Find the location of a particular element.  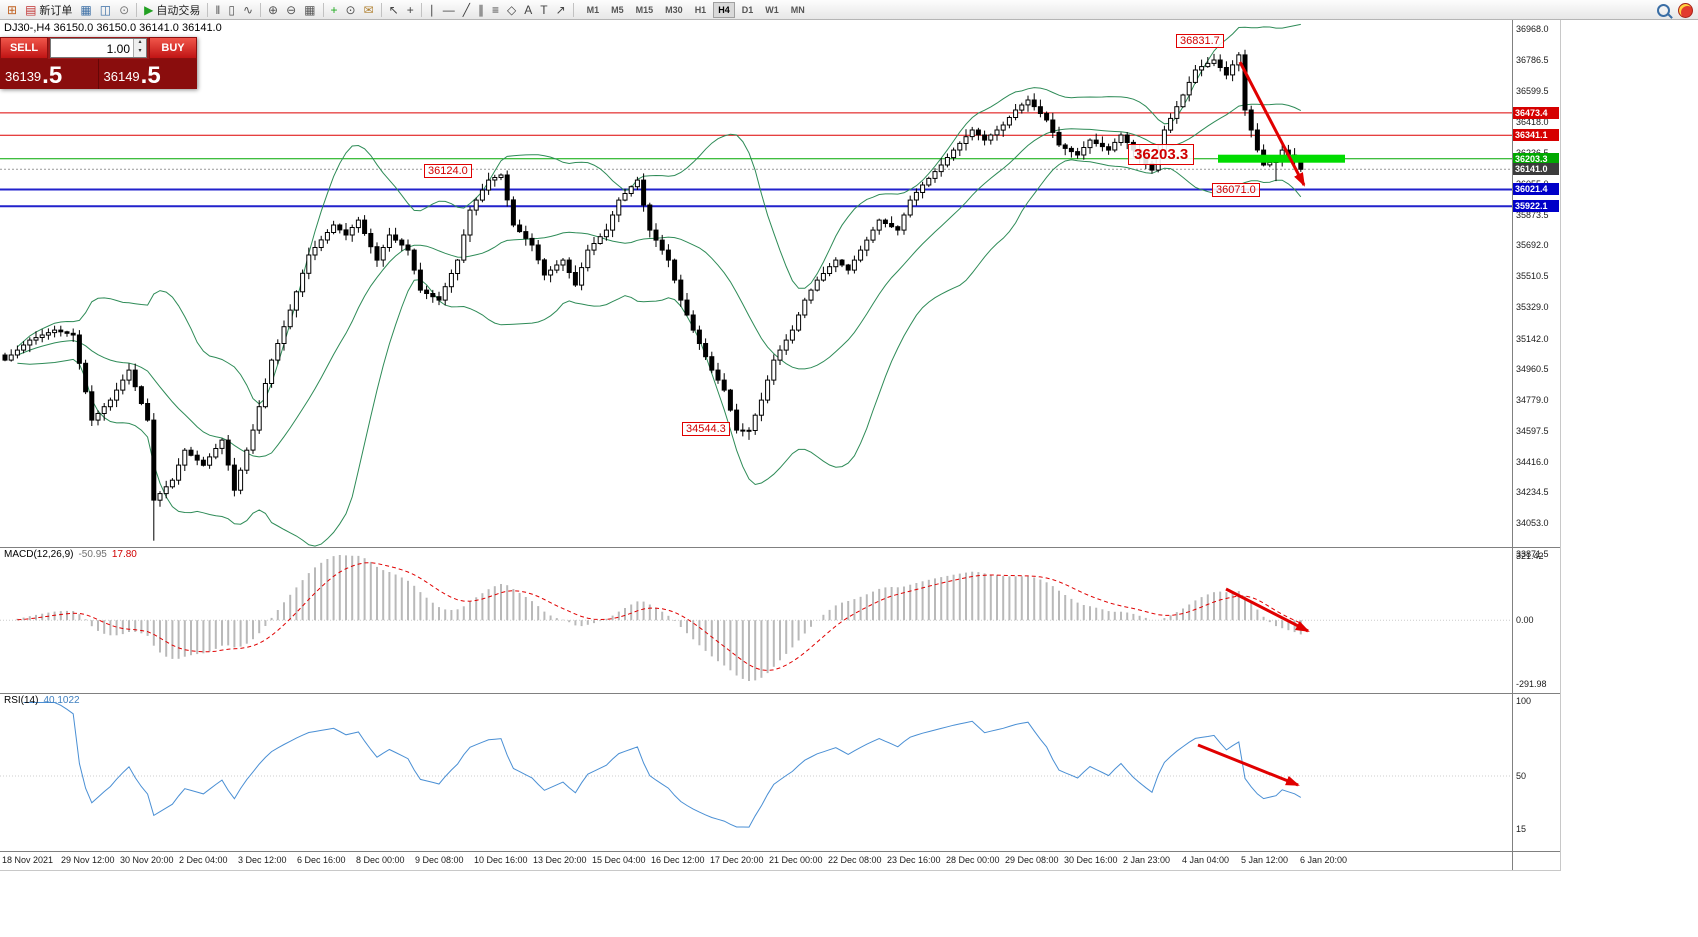

timeframe-m5-button: M5 is located at coordinates (617, 9).